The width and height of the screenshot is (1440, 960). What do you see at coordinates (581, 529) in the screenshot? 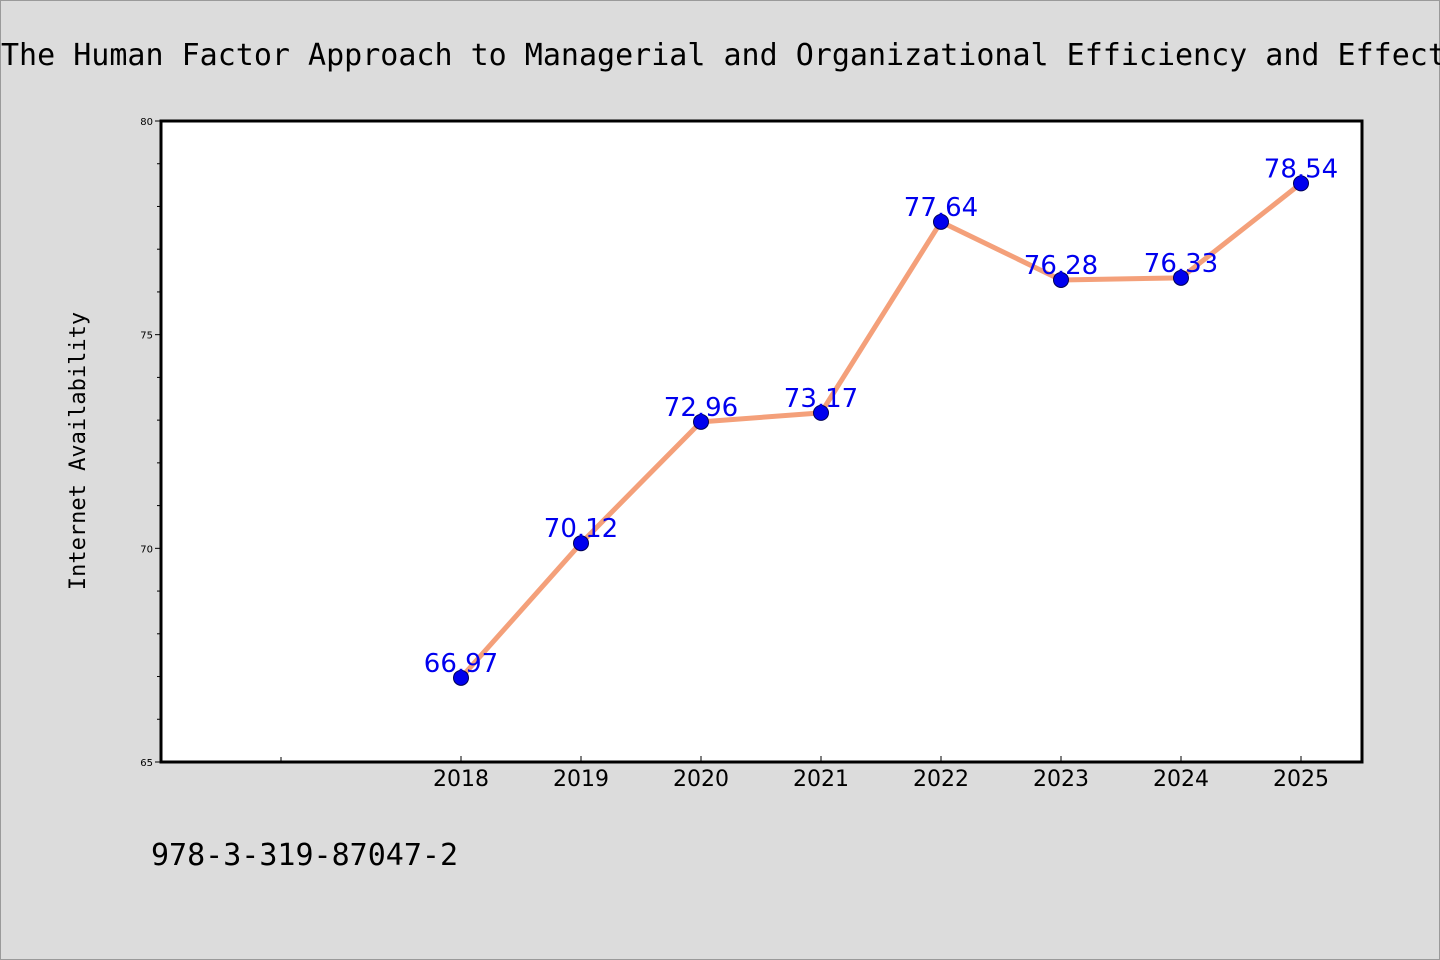
I see `data-point-label: 70.12` at bounding box center [581, 529].